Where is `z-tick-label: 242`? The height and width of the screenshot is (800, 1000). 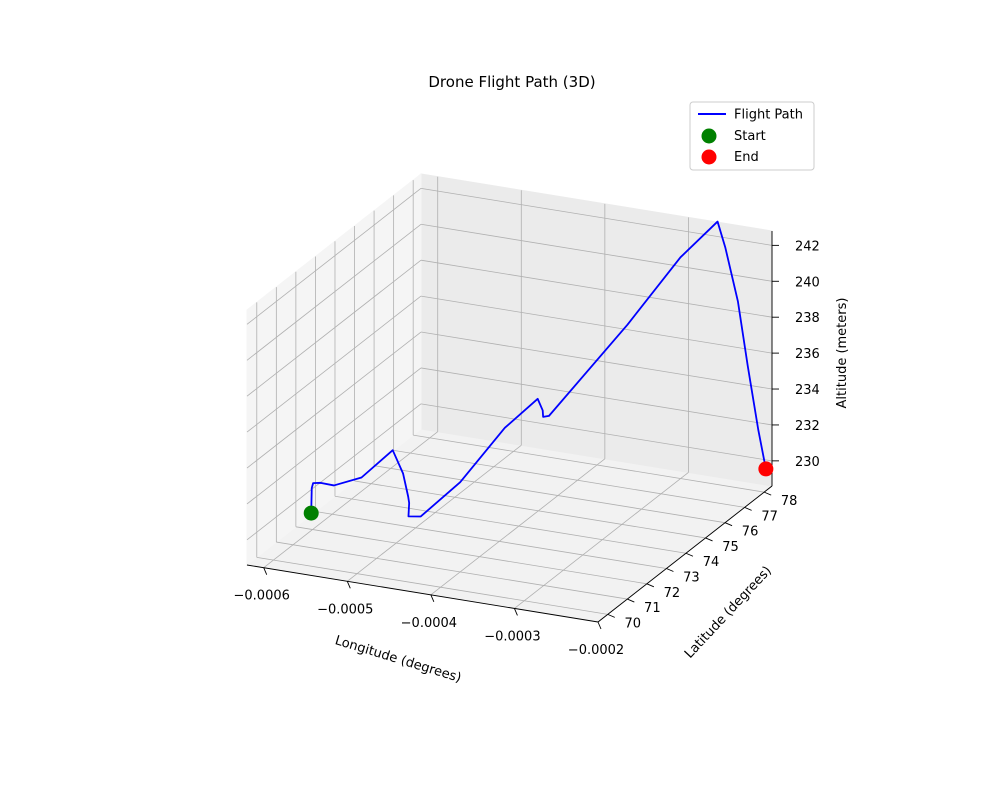
z-tick-label: 242 is located at coordinates (807, 246).